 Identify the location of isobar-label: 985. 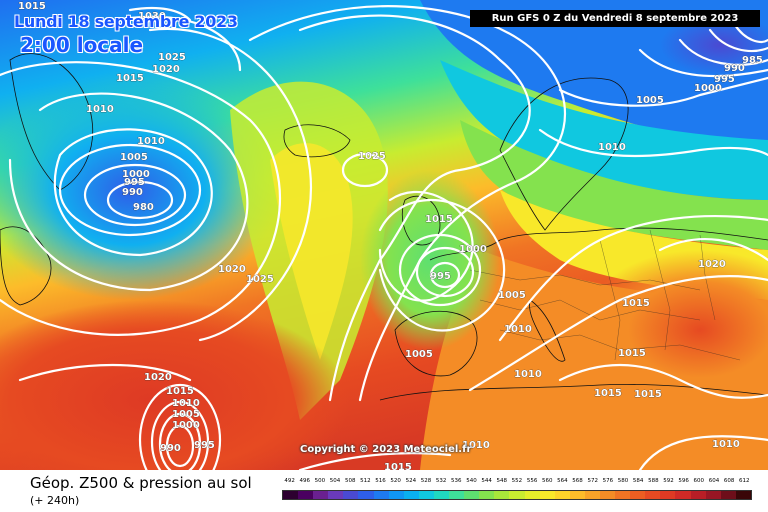
(752, 60).